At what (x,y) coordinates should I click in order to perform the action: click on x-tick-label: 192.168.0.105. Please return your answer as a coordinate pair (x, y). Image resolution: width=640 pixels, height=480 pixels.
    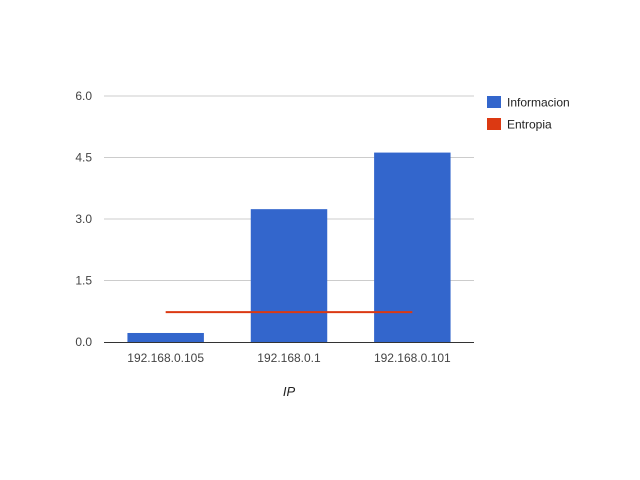
    Looking at the image, I should click on (165, 358).